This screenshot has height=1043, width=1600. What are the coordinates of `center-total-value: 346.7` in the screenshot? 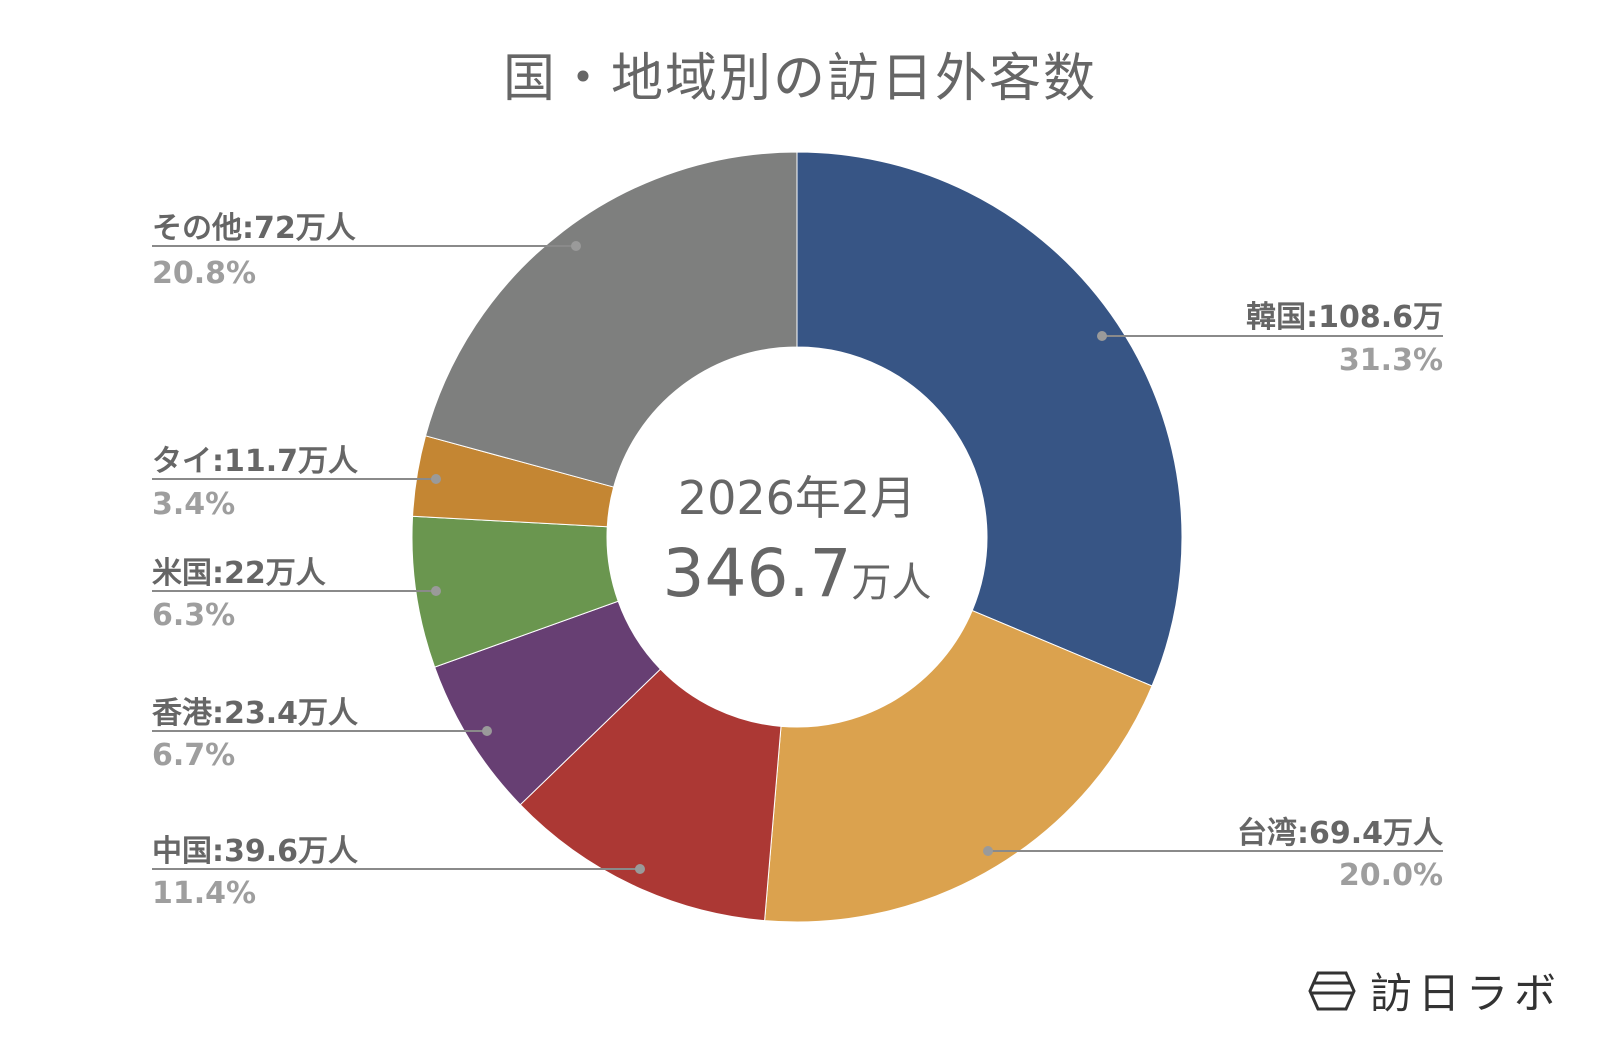 It's located at (757, 573).